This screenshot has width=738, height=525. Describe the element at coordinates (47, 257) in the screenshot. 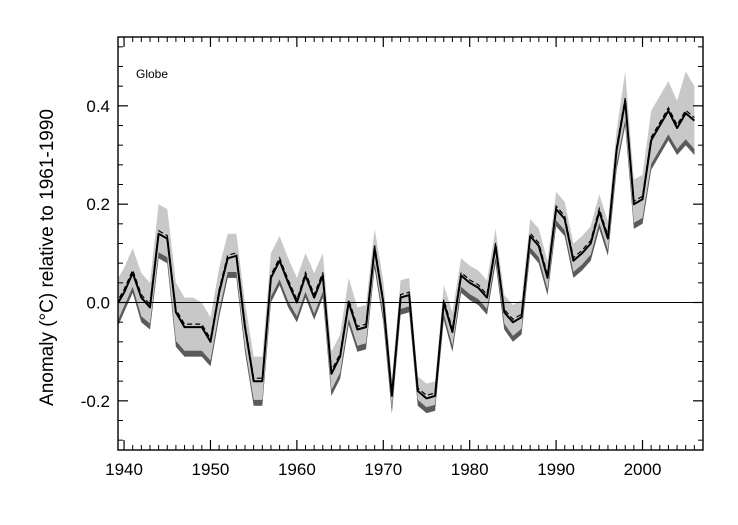

I see `y-axis-title: Anomaly (°C) relative to 1961-1990` at that location.